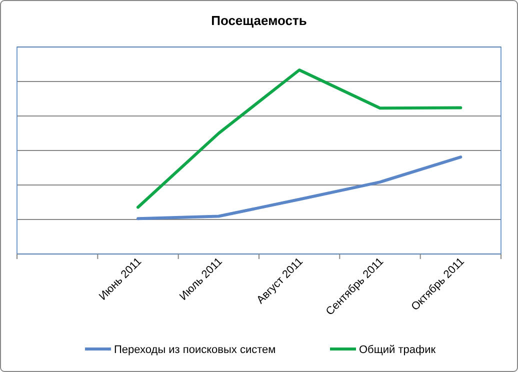 The height and width of the screenshot is (372, 518). Describe the element at coordinates (195, 350) in the screenshot. I see `legend-label: Переходы из поисковых систем` at that location.